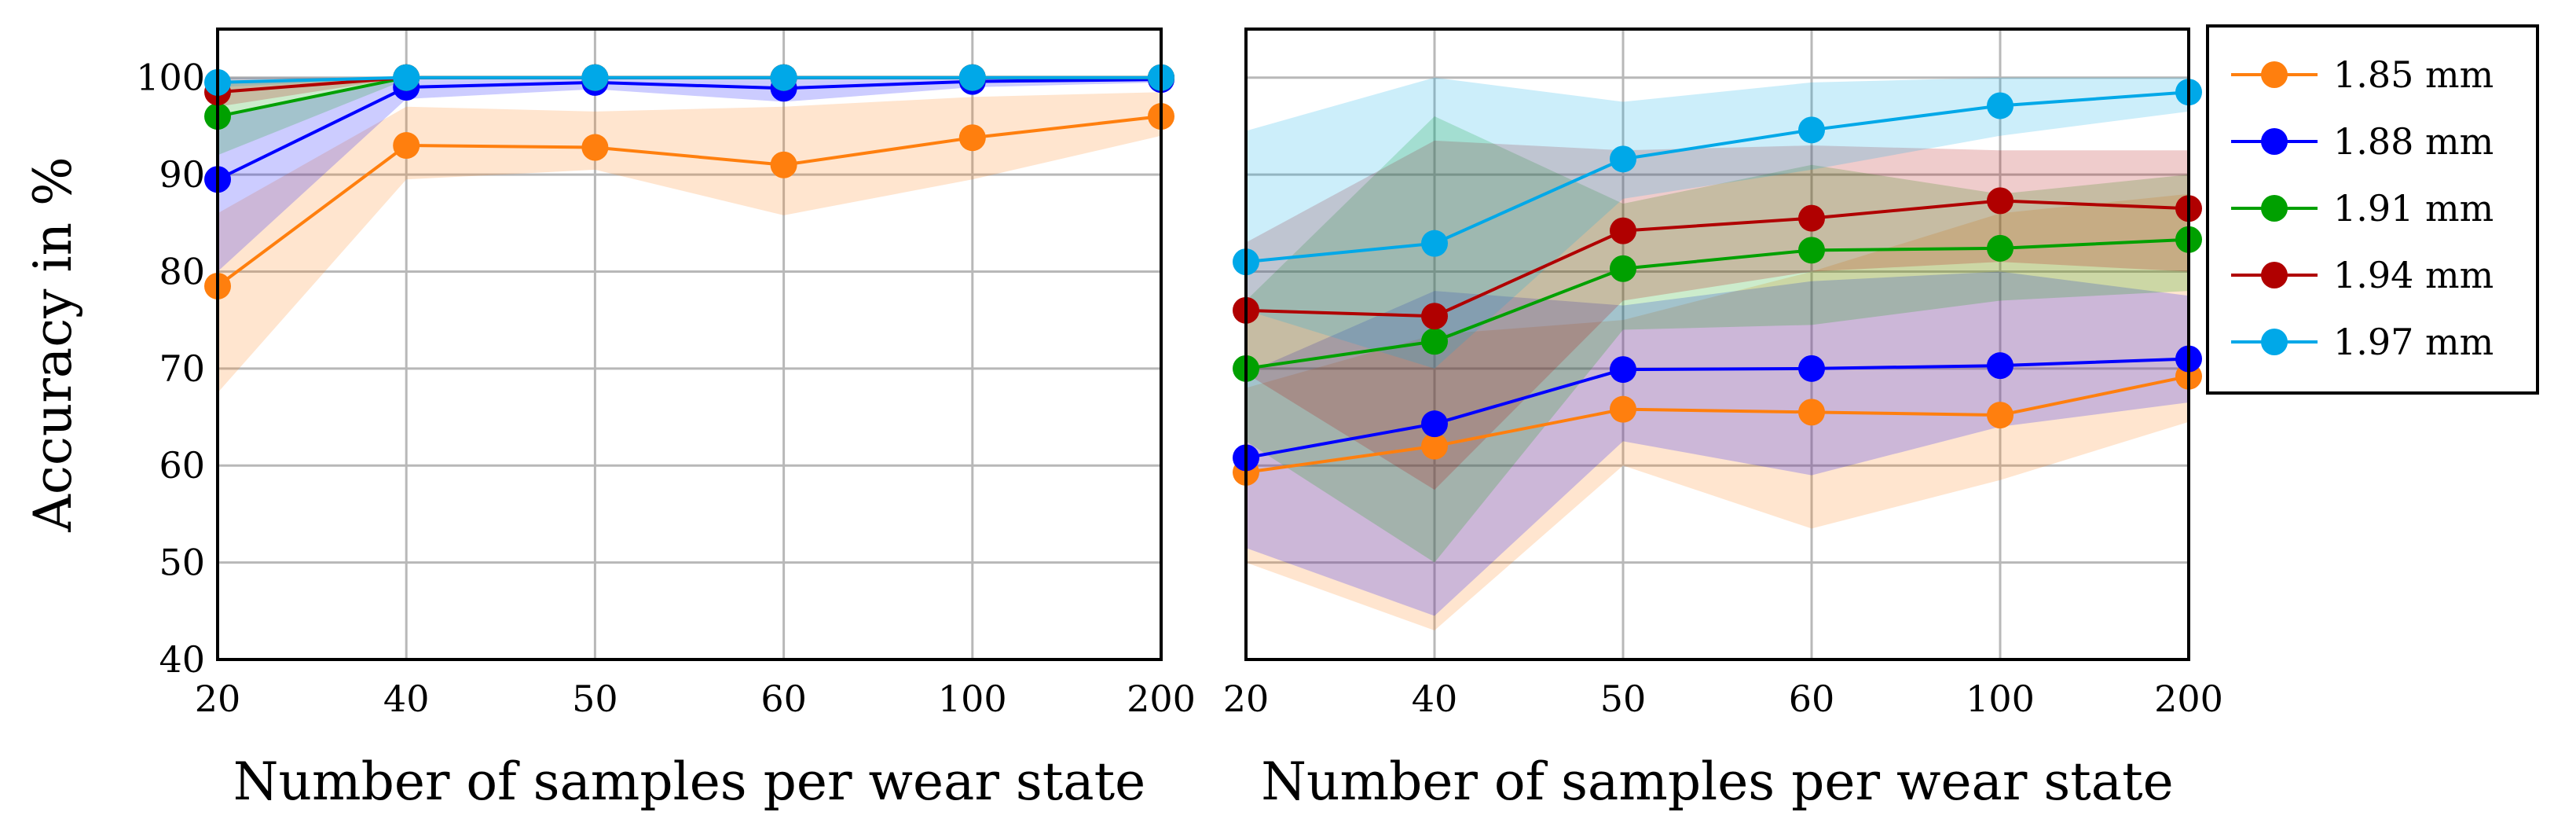 Image resolution: width=2576 pixels, height=834 pixels. I want to click on y-tick-label: 60, so click(182, 465).